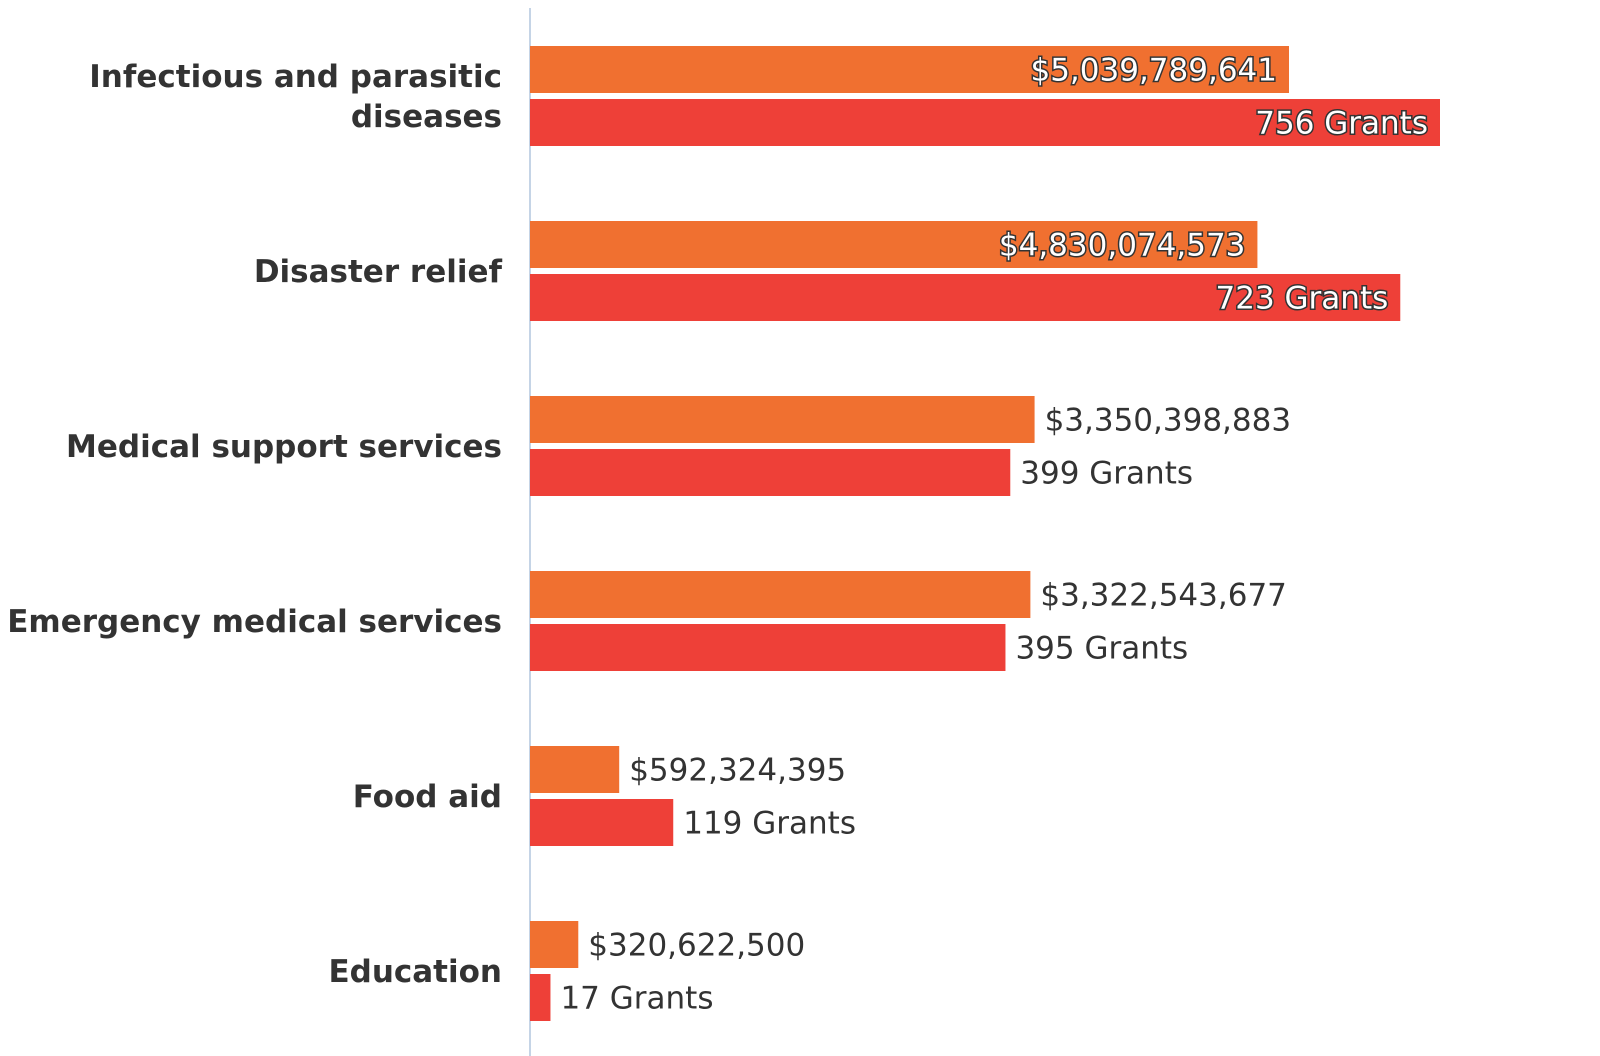 This screenshot has width=1600, height=1056. Describe the element at coordinates (1153, 71) in the screenshot. I see `amount-data-label: $5,039,789,641` at that location.